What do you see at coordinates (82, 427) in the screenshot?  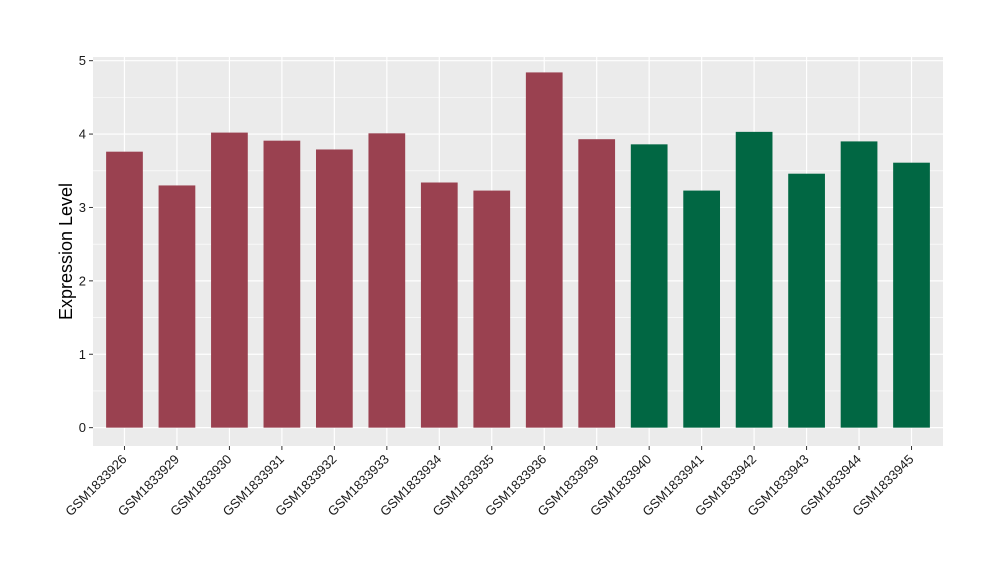 I see `y-tick-label: 0` at bounding box center [82, 427].